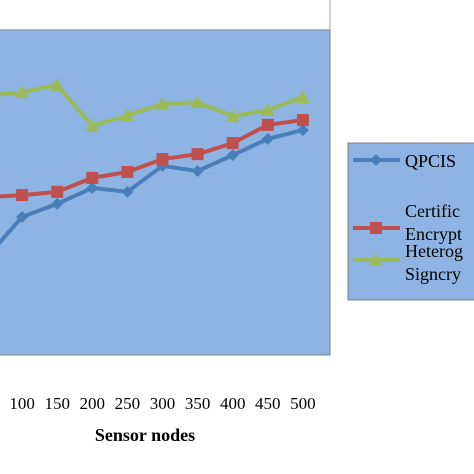 The width and height of the screenshot is (474, 474). What do you see at coordinates (128, 403) in the screenshot?
I see `x-tick-label: 250` at bounding box center [128, 403].